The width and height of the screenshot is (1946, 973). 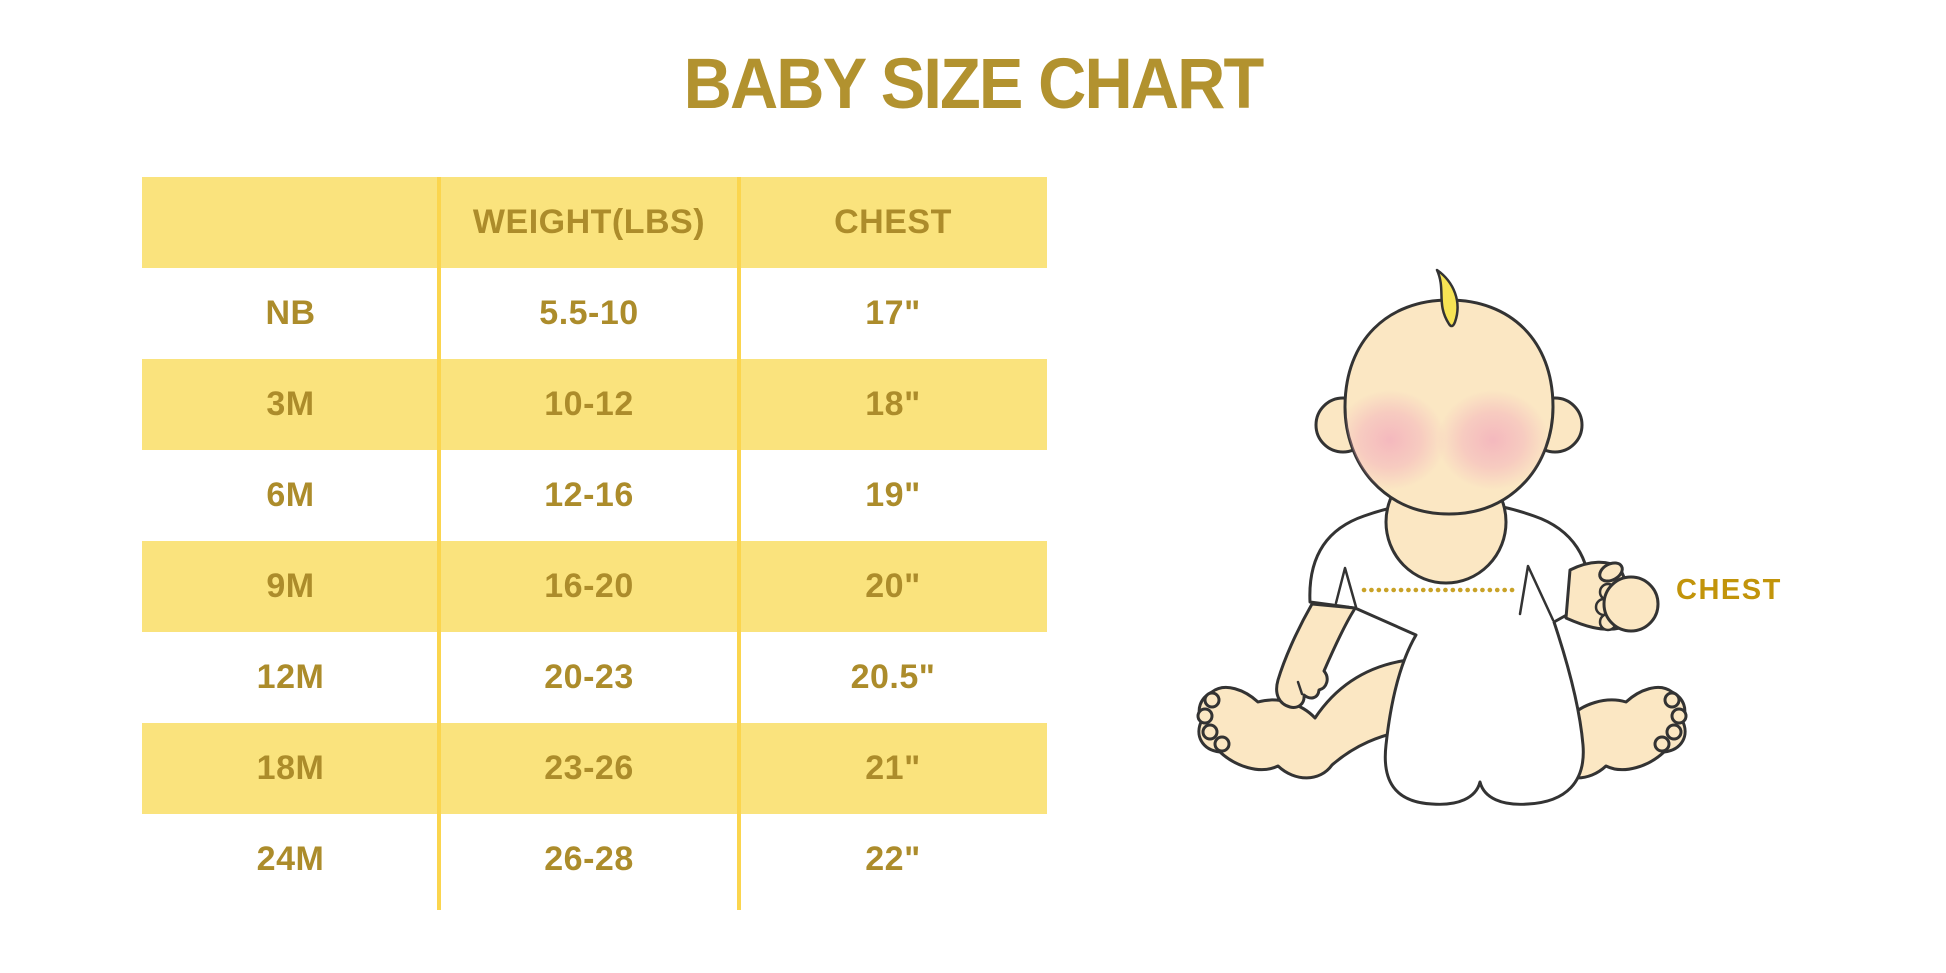 What do you see at coordinates (589, 404) in the screenshot?
I see `weight-value: 10-12` at bounding box center [589, 404].